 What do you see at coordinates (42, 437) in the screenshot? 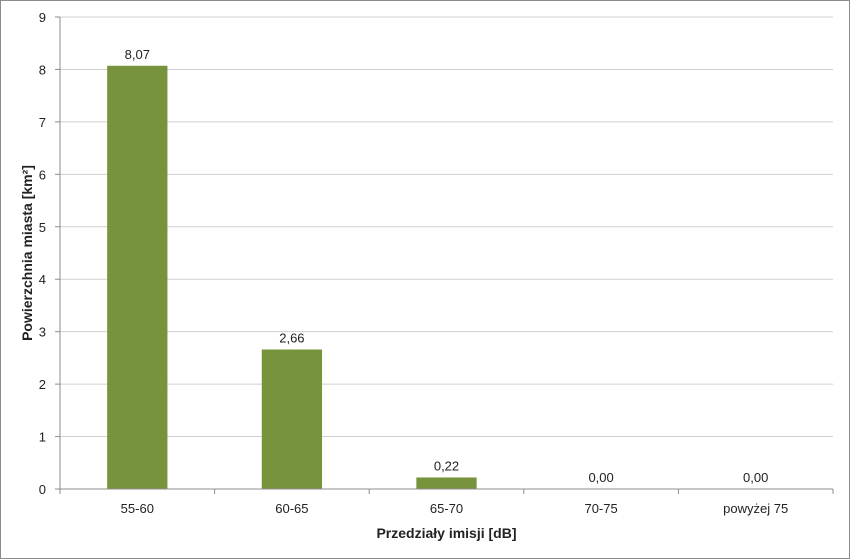
I see `y-tick-label: 1` at bounding box center [42, 437].